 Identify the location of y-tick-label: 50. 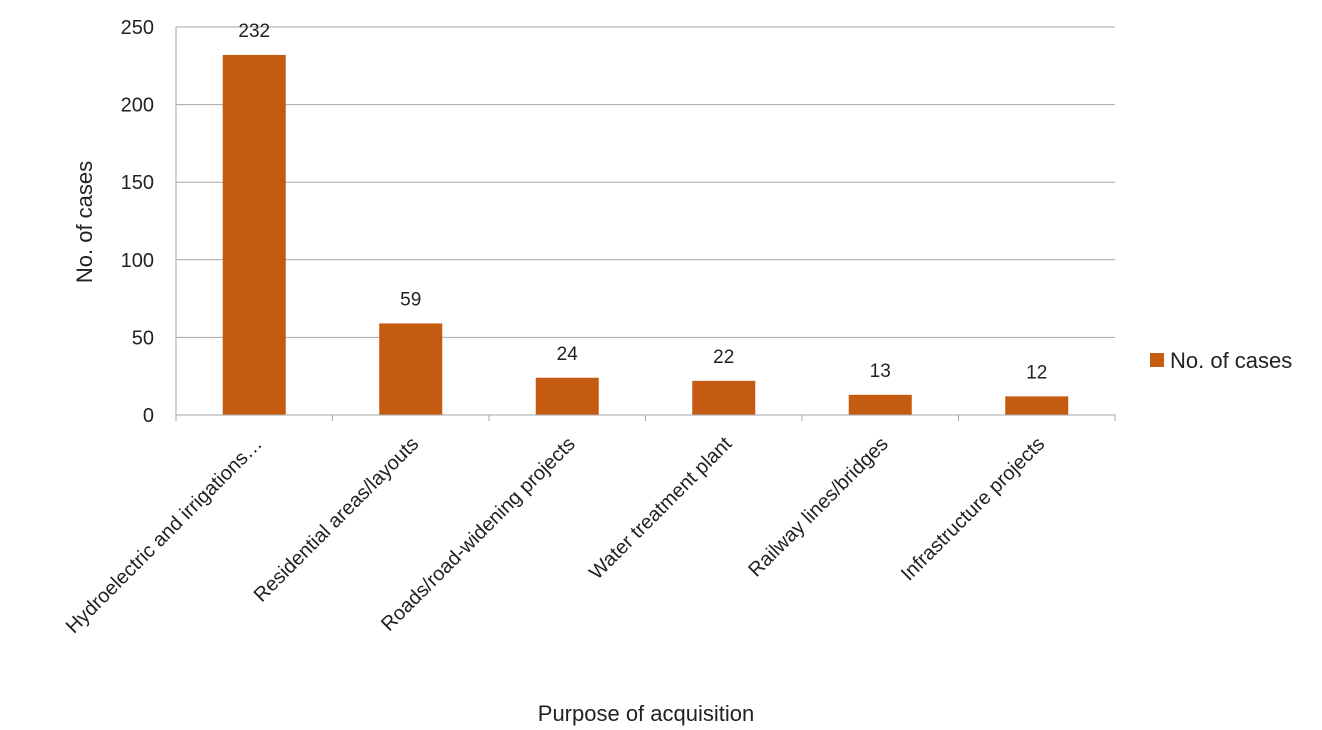
(143, 338).